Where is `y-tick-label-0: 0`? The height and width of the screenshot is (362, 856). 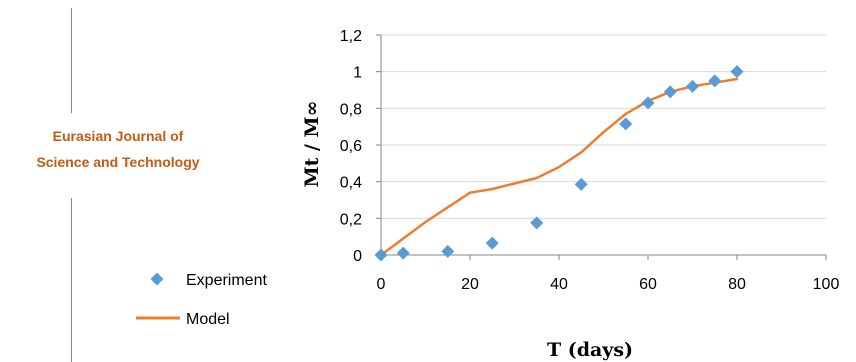 y-tick-label-0: 0 is located at coordinates (357, 256).